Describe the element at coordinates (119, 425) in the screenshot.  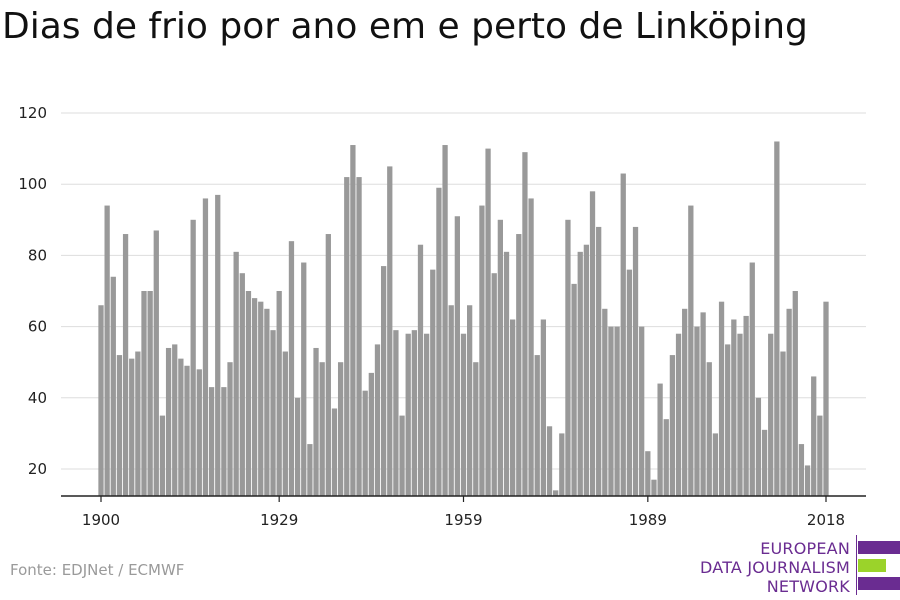
I see `bar-1903` at that location.